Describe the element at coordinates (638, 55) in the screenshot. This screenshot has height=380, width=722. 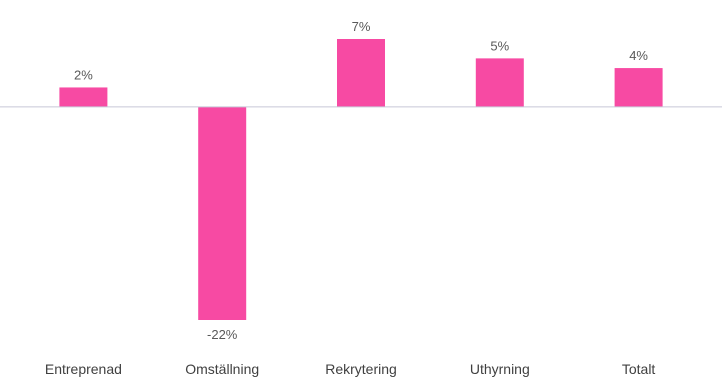
I see `data-label-totalt: 4%` at that location.